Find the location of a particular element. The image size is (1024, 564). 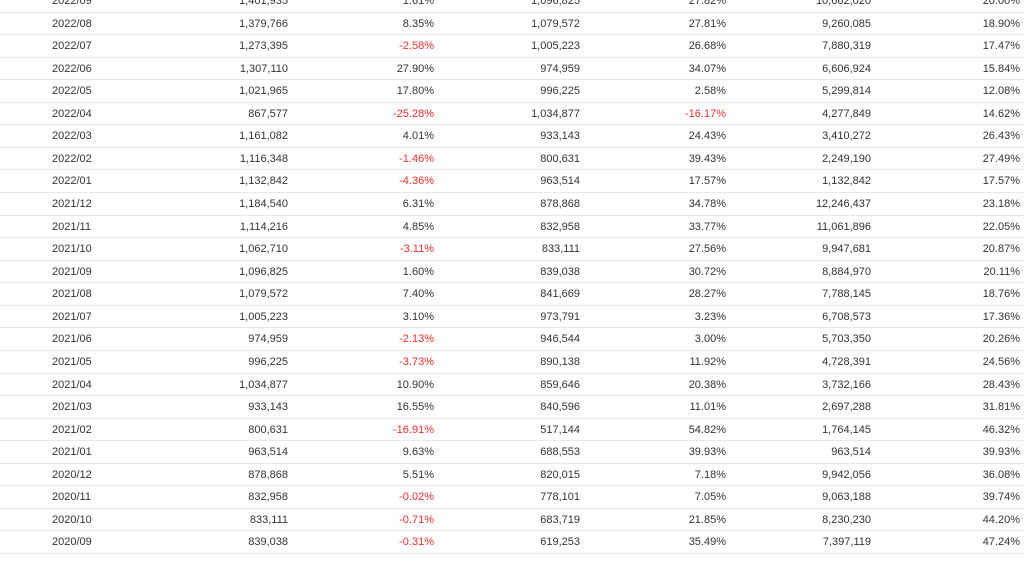

last-year-revenue-cell: 946,544 is located at coordinates (560, 339).